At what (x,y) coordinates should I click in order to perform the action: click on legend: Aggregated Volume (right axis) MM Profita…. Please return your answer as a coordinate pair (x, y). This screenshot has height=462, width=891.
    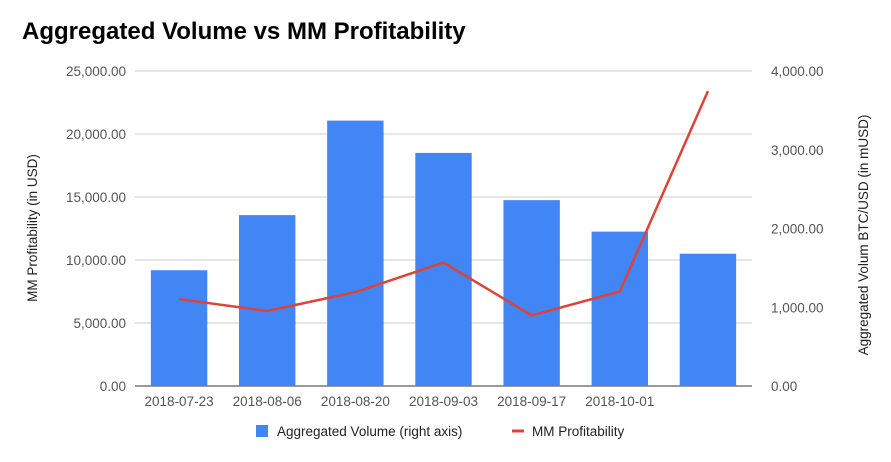
    Looking at the image, I should click on (440, 431).